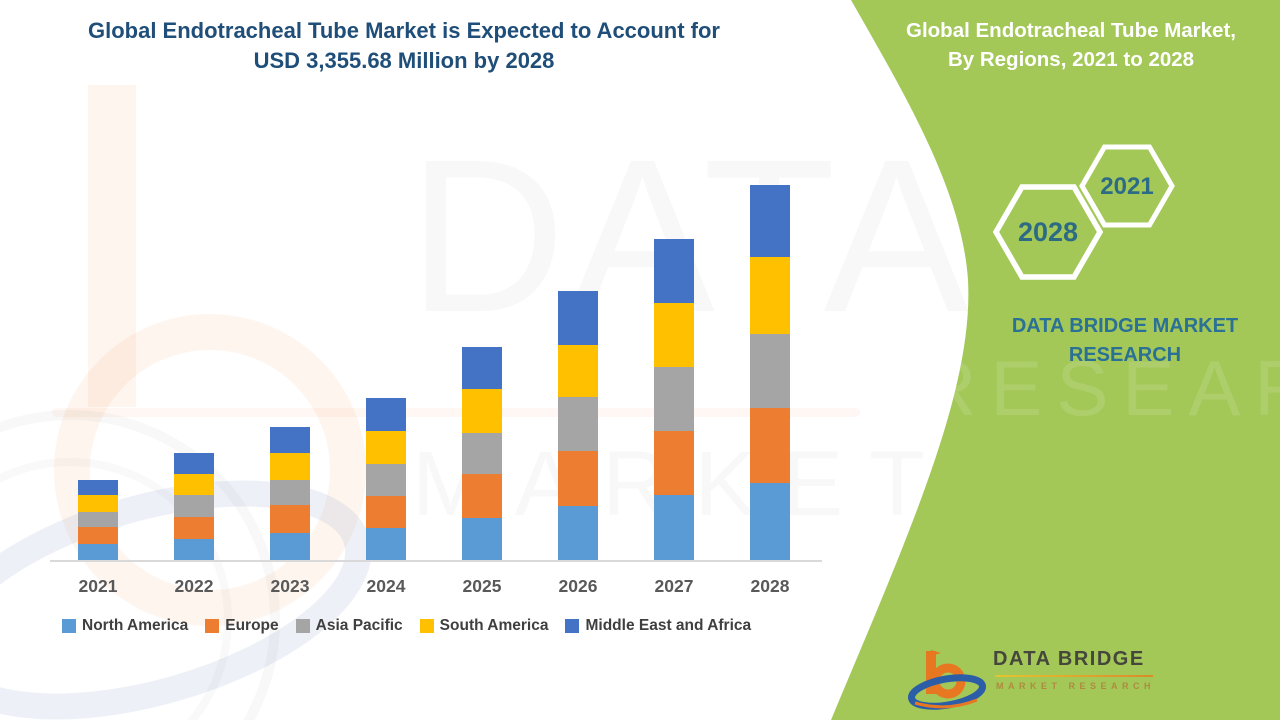 The height and width of the screenshot is (720, 1280). I want to click on legend-label: Asia Pacific, so click(359, 625).